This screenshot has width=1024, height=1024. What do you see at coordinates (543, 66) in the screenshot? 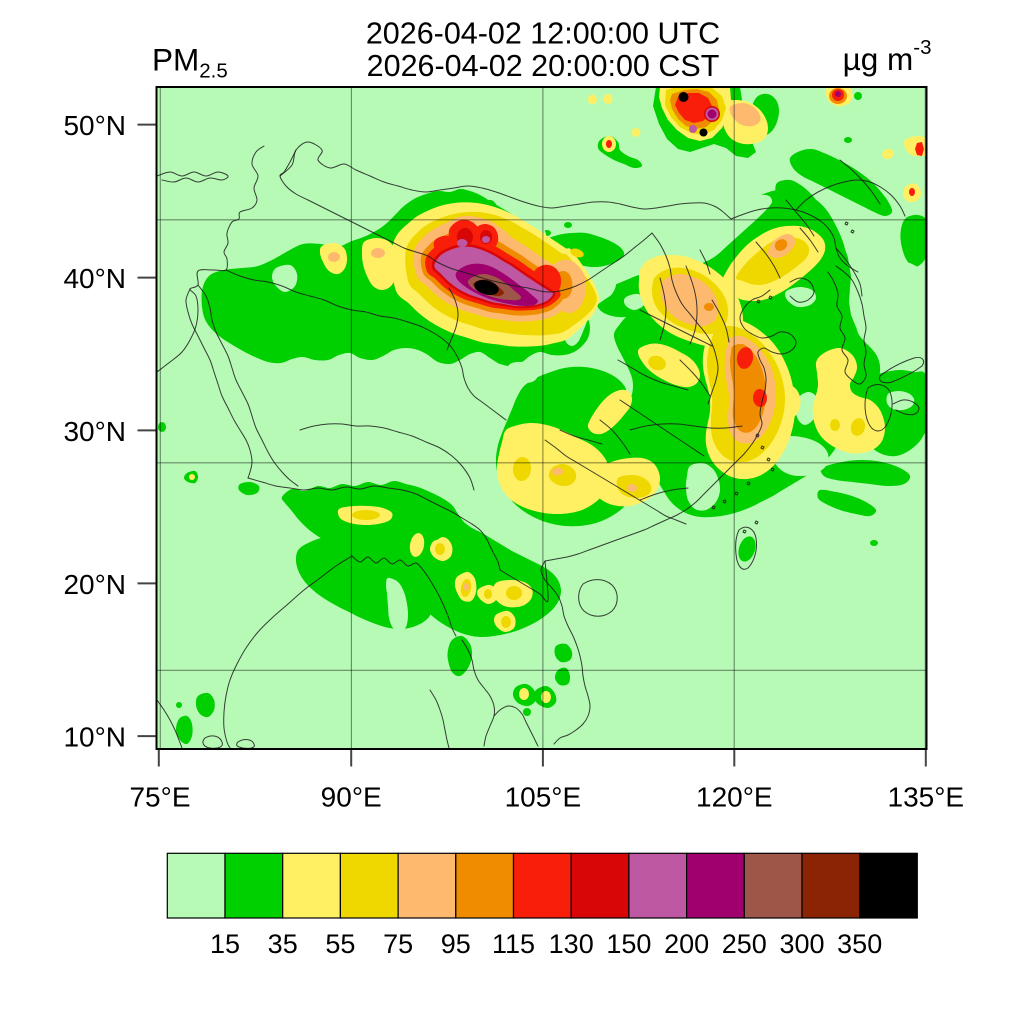
I see `svg-text: 2026-04-02 20:00:00 CST` at bounding box center [543, 66].